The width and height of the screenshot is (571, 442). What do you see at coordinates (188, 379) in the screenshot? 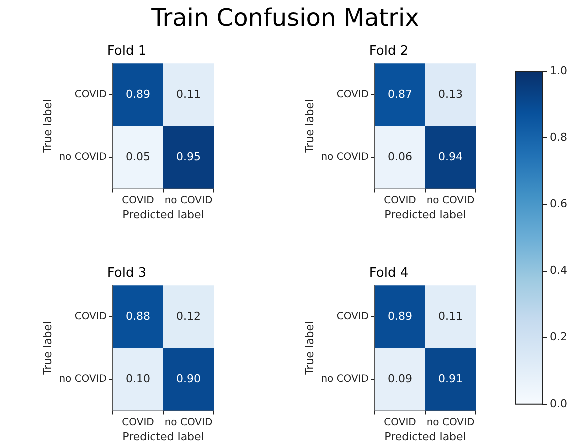
I see `data-label: 0.90` at bounding box center [188, 379].